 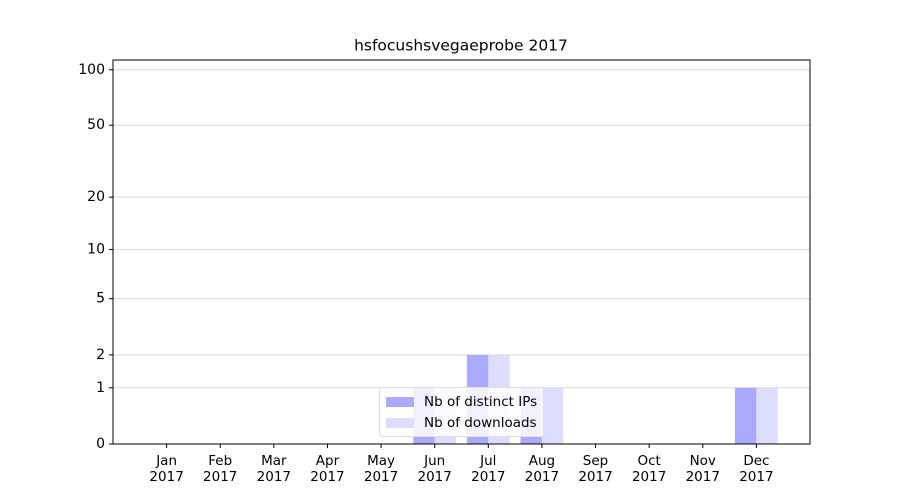 I want to click on x-tick-label: Jun 2017, so click(x=434, y=469).